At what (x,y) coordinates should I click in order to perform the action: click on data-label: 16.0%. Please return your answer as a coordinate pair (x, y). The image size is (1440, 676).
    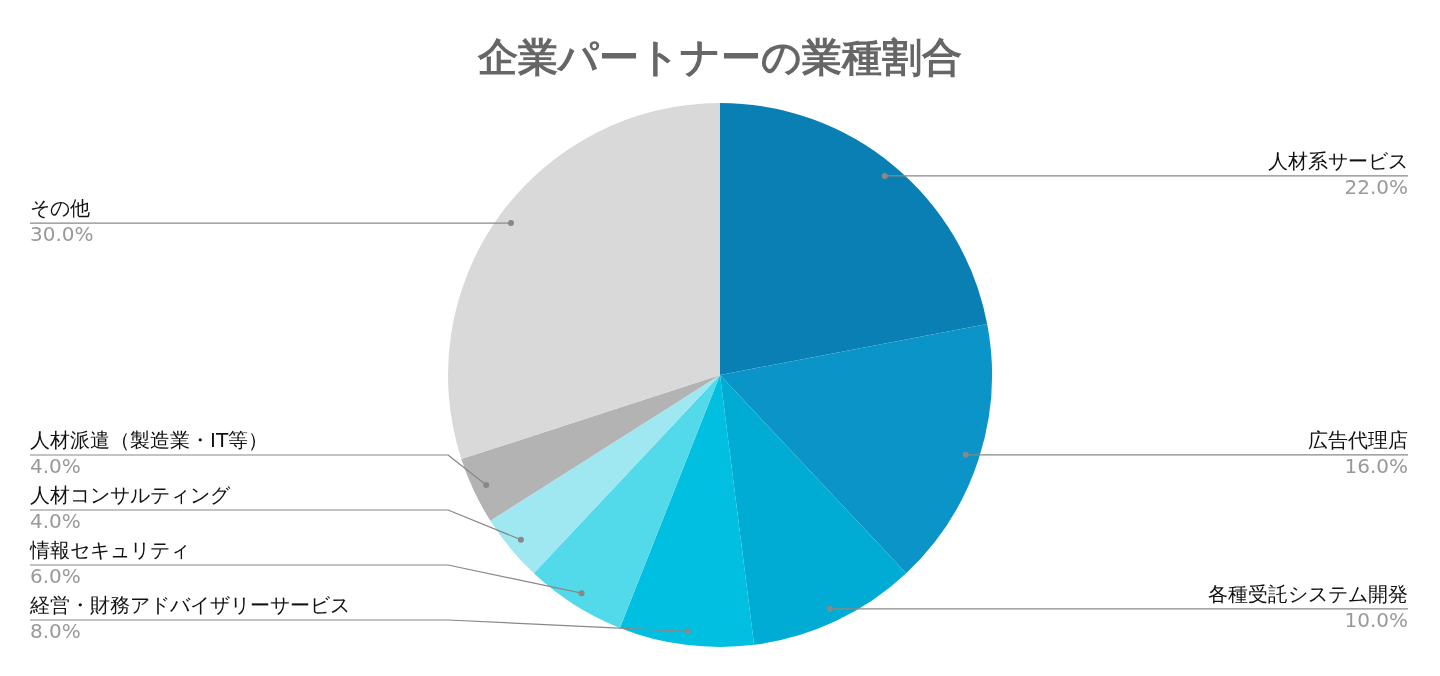
    Looking at the image, I should click on (1376, 466).